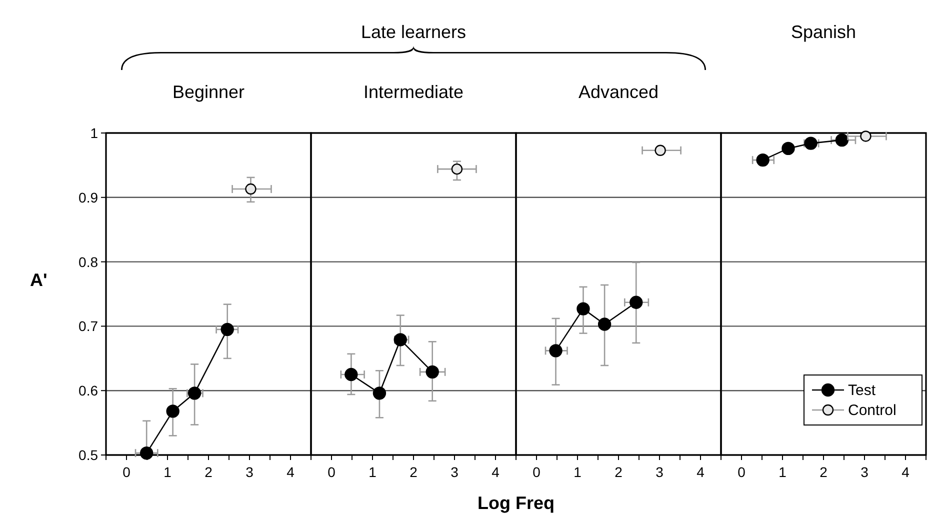 The width and height of the screenshot is (938, 522). I want to click on chart-title: Advanced, so click(618, 92).